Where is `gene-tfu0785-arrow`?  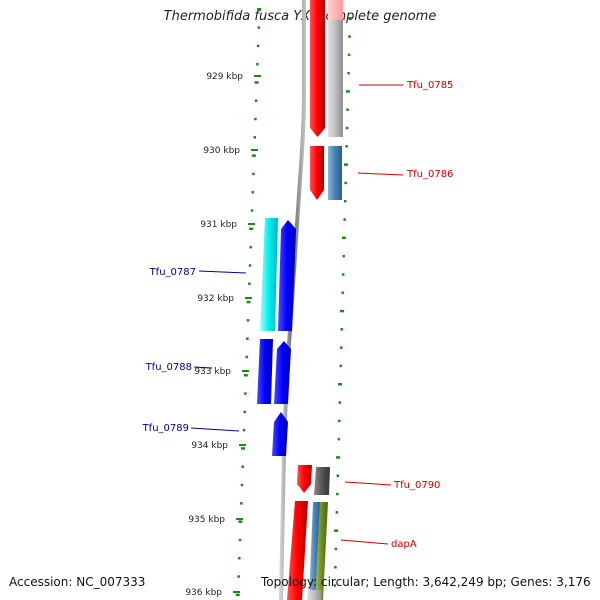
gene-tfu0785-arrow is located at coordinates (317, 68).